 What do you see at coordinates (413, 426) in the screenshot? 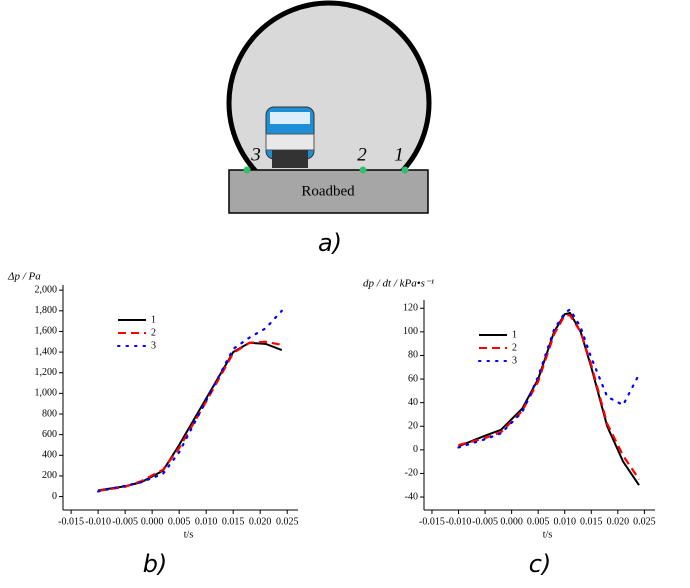
I see `y-tick-label: 20` at bounding box center [413, 426].